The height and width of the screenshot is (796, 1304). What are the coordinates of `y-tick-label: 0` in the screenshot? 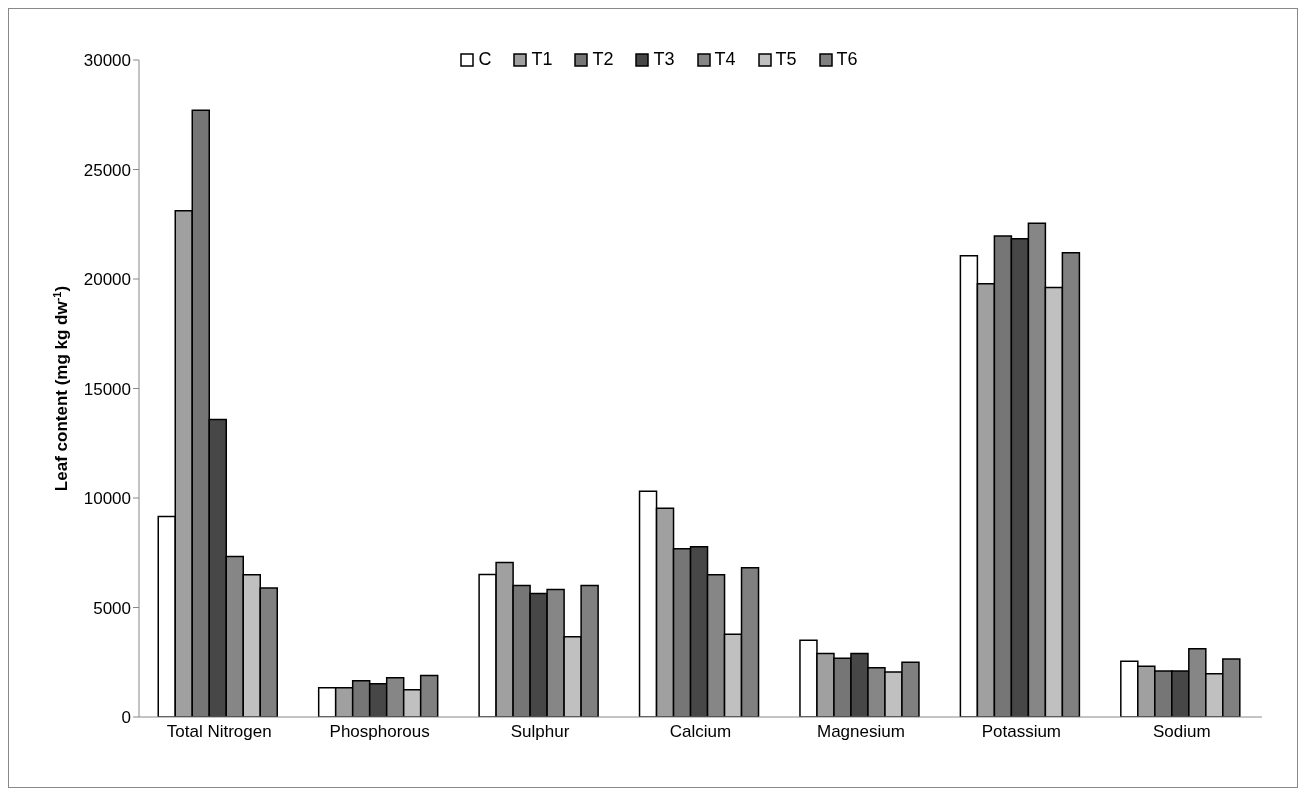 It's located at (126, 718).